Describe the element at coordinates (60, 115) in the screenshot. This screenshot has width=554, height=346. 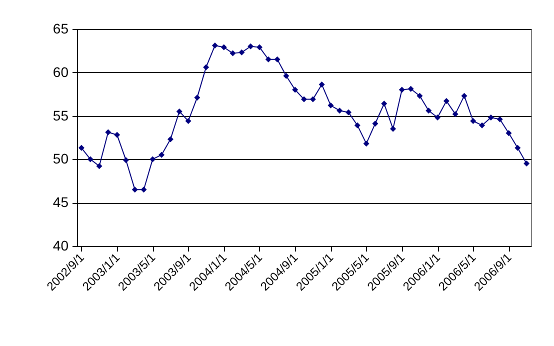
I see `y-tick-label: 55` at that location.